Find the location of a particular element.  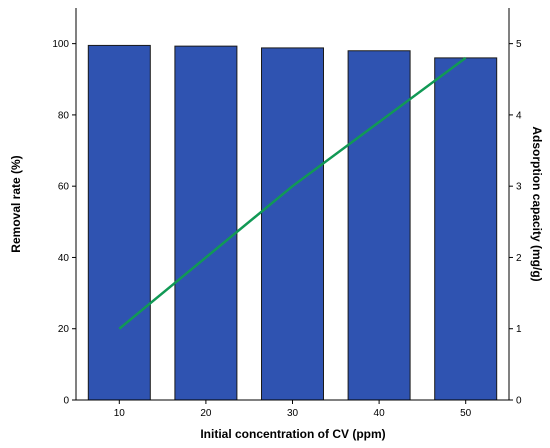

x-tick-label: 50 is located at coordinates (466, 413).